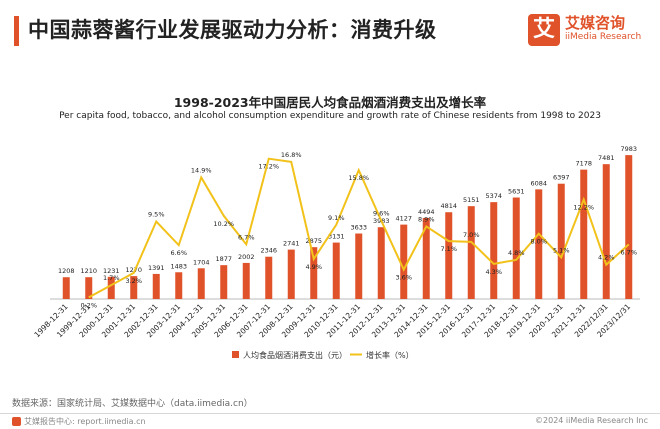 Image resolution: width=660 pixels, height=429 pixels. Describe the element at coordinates (201, 262) in the screenshot. I see `bar-value-label: 1704` at that location.